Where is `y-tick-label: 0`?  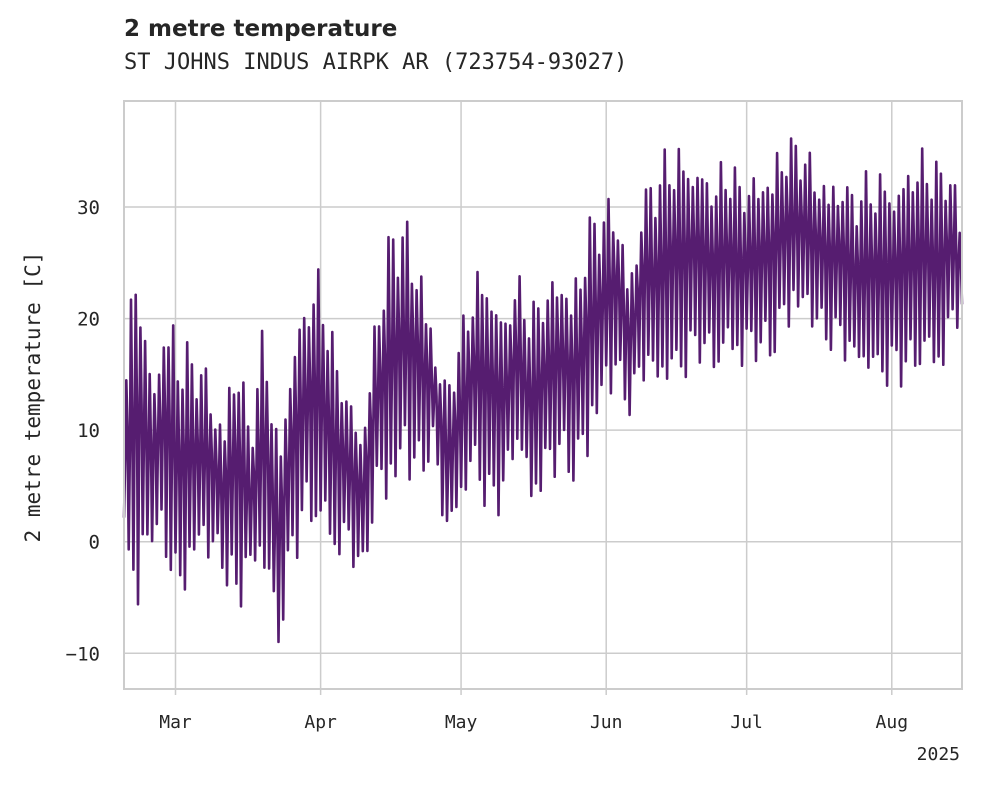 y-tick-label: 0 is located at coordinates (94, 543).